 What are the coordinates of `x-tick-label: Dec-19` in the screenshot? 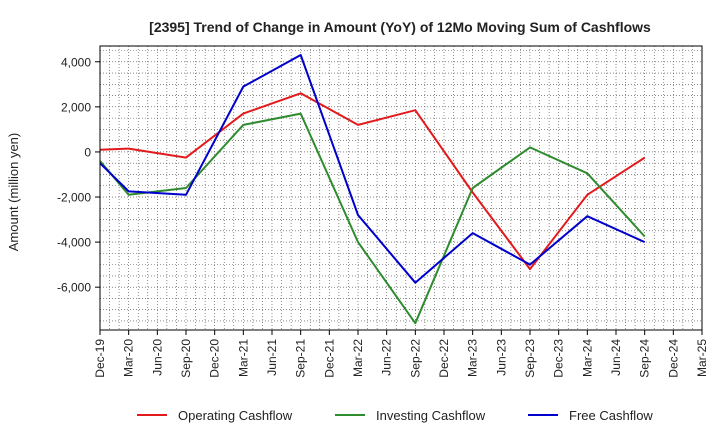 It's located at (100, 358).